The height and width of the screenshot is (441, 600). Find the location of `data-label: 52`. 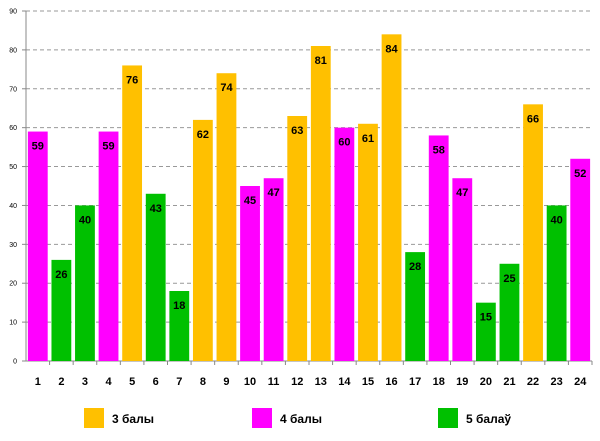

data-label: 52 is located at coordinates (580, 174).